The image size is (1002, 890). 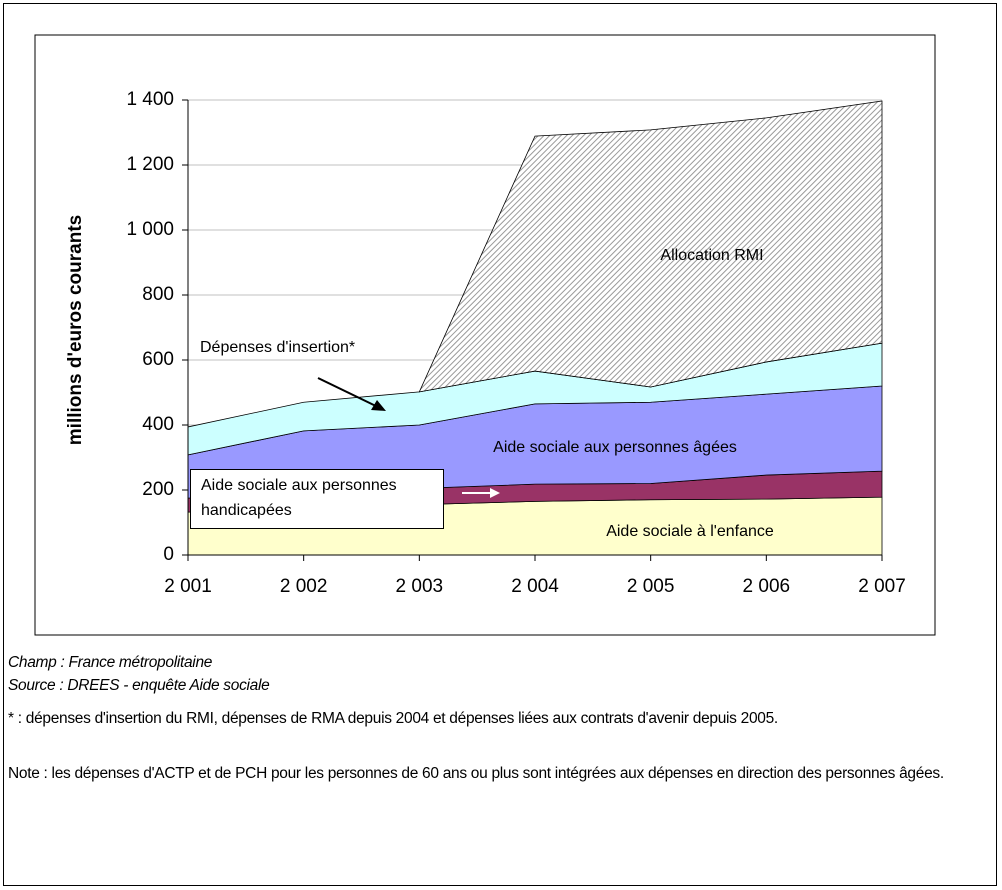 I want to click on series-label: Allocation RMI, so click(x=711, y=255).